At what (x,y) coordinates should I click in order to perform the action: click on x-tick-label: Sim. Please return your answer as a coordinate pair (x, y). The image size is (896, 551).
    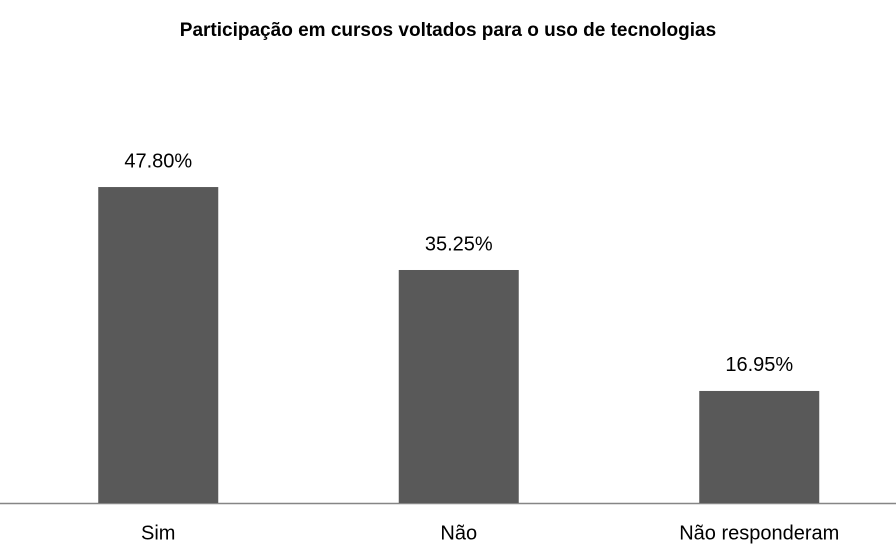
    Looking at the image, I should click on (158, 533).